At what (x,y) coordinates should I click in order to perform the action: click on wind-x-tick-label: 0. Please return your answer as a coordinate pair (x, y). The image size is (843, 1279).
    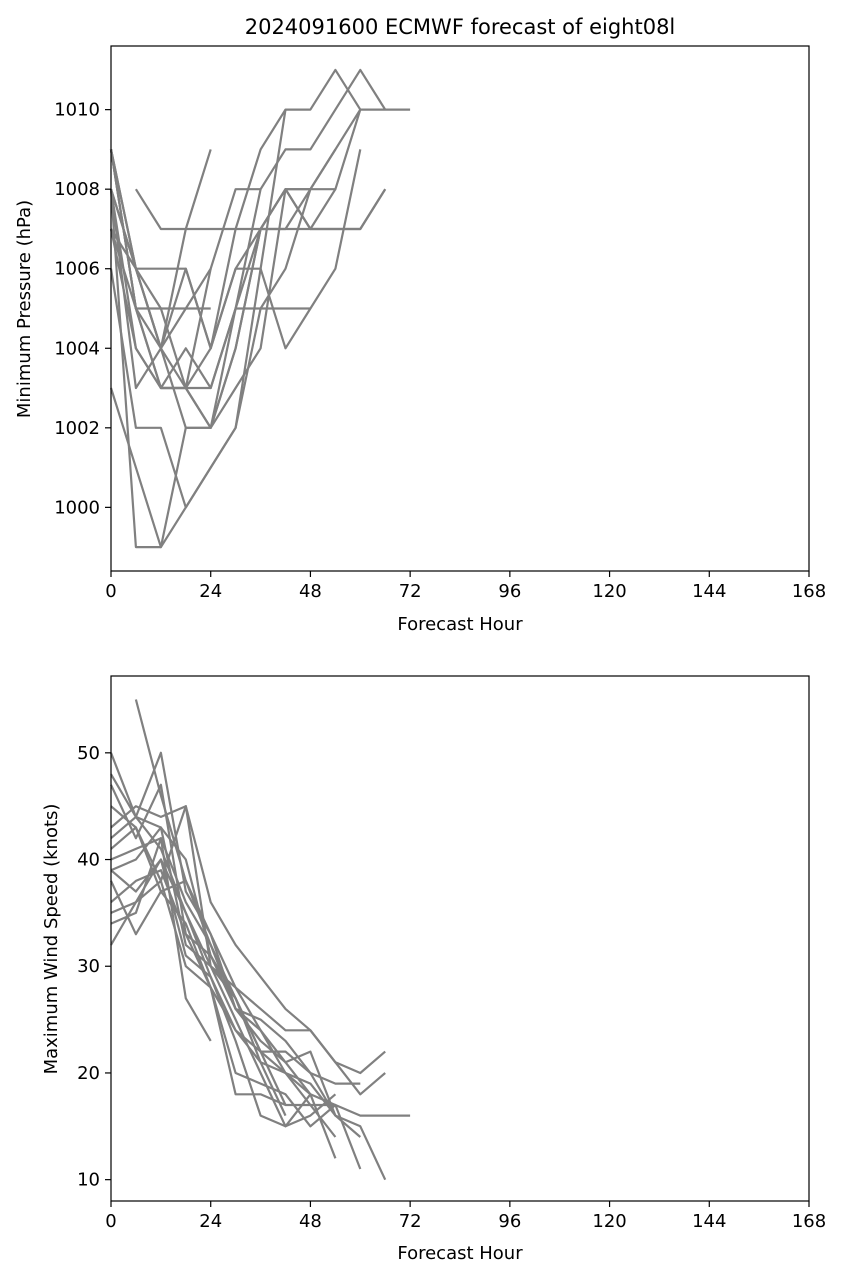
    Looking at the image, I should click on (110, 1221).